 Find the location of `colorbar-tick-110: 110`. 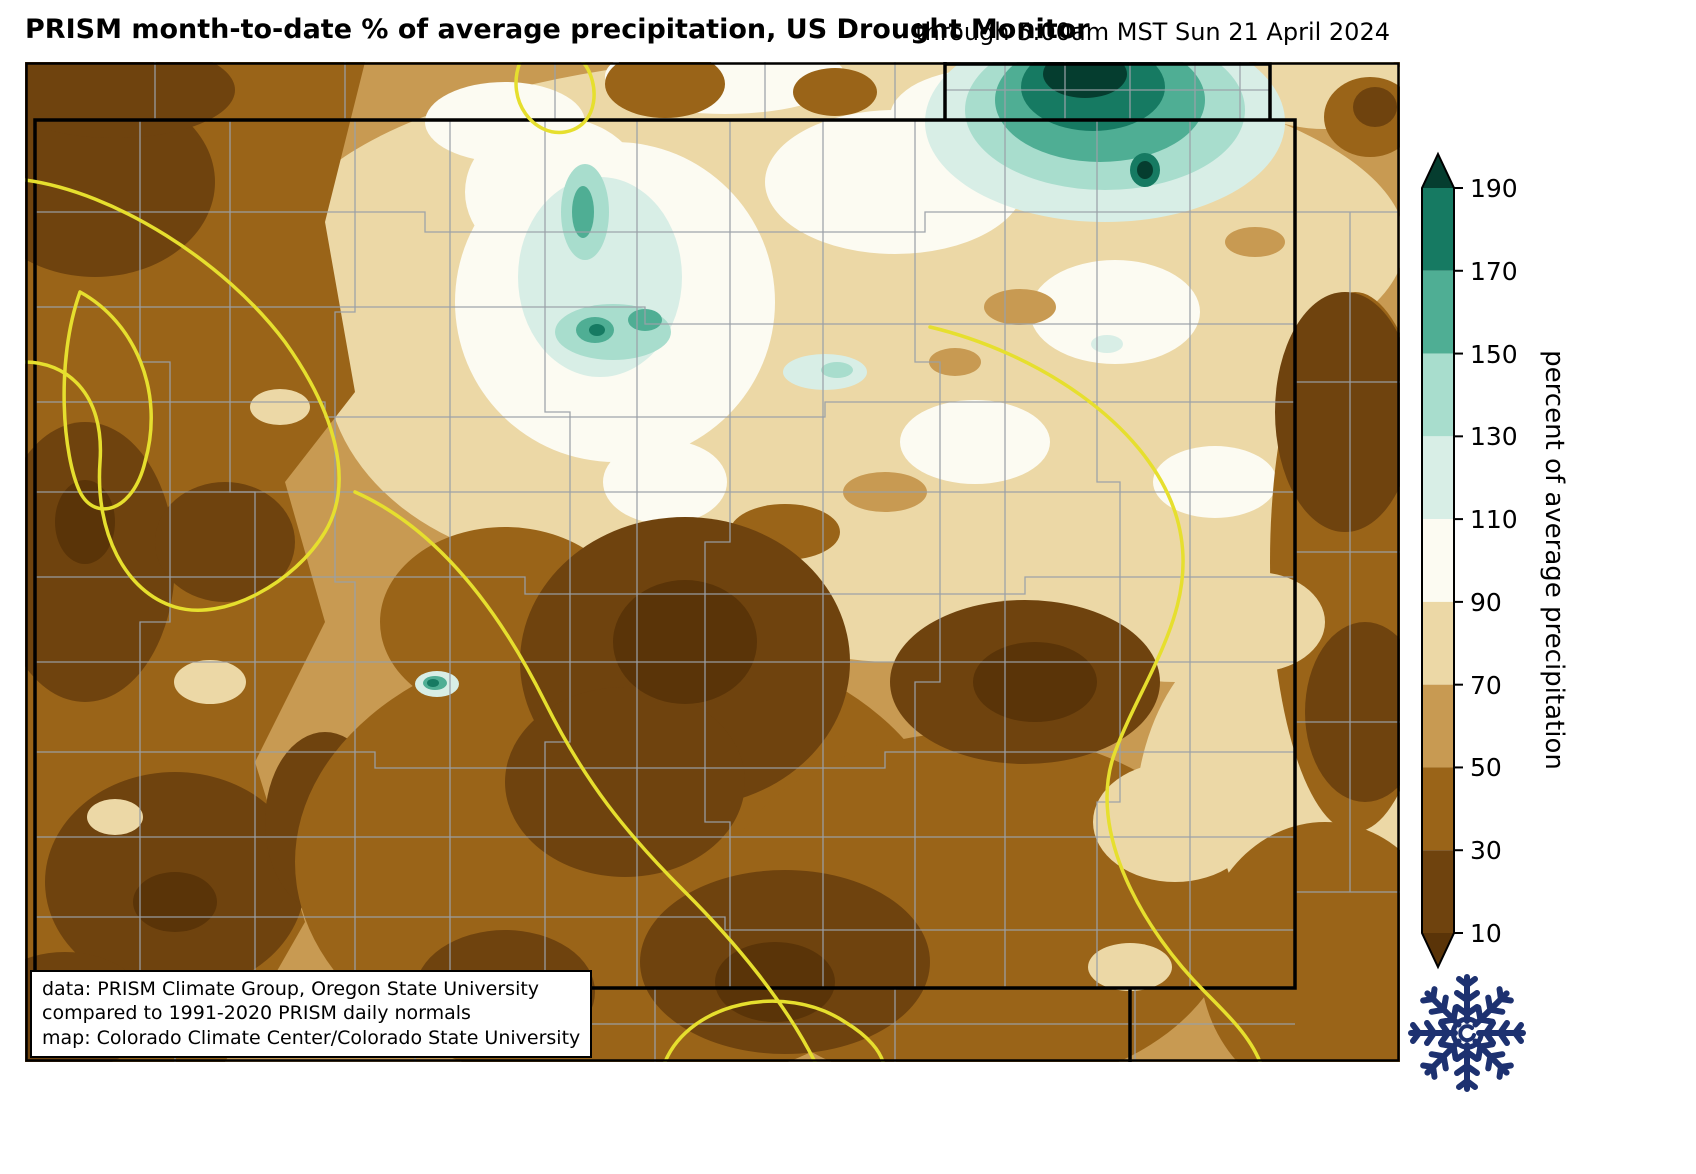

colorbar-tick-110: 110 is located at coordinates (1494, 519).